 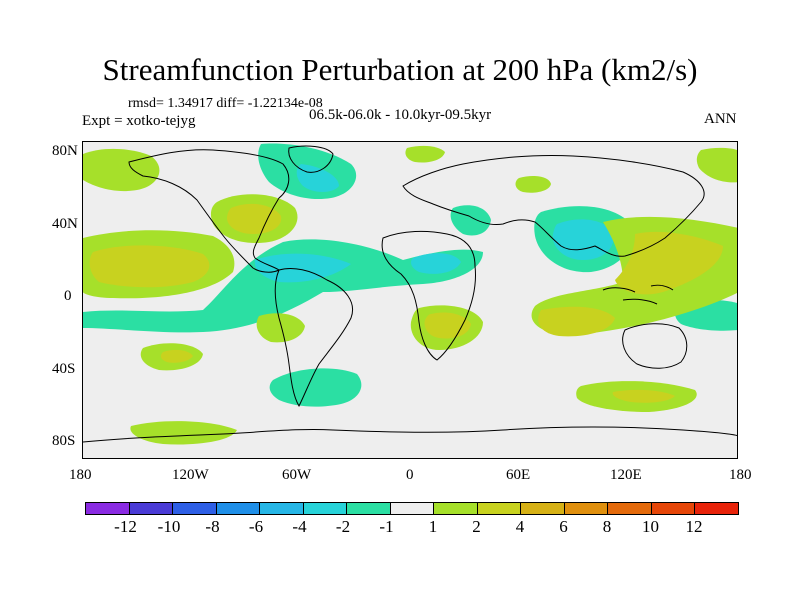 I want to click on colorbar-label: 12, so click(x=694, y=526).